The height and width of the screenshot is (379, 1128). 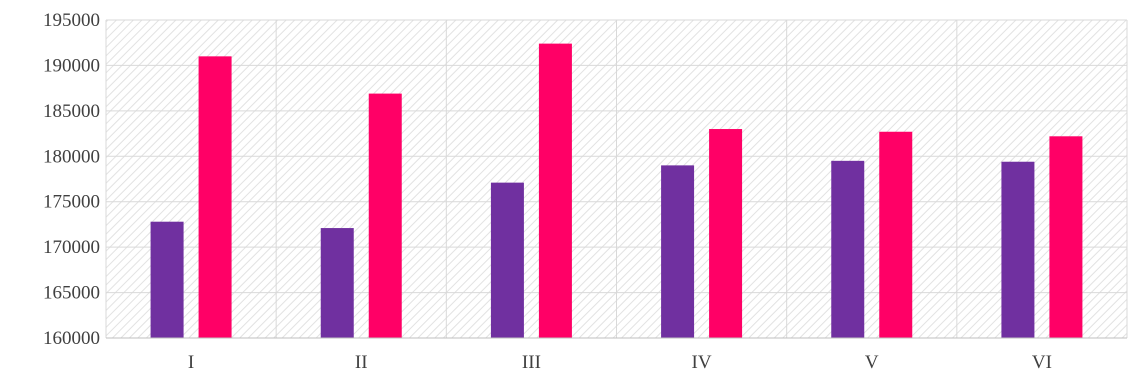 I want to click on y-tick-label: 185000, so click(x=71, y=111).